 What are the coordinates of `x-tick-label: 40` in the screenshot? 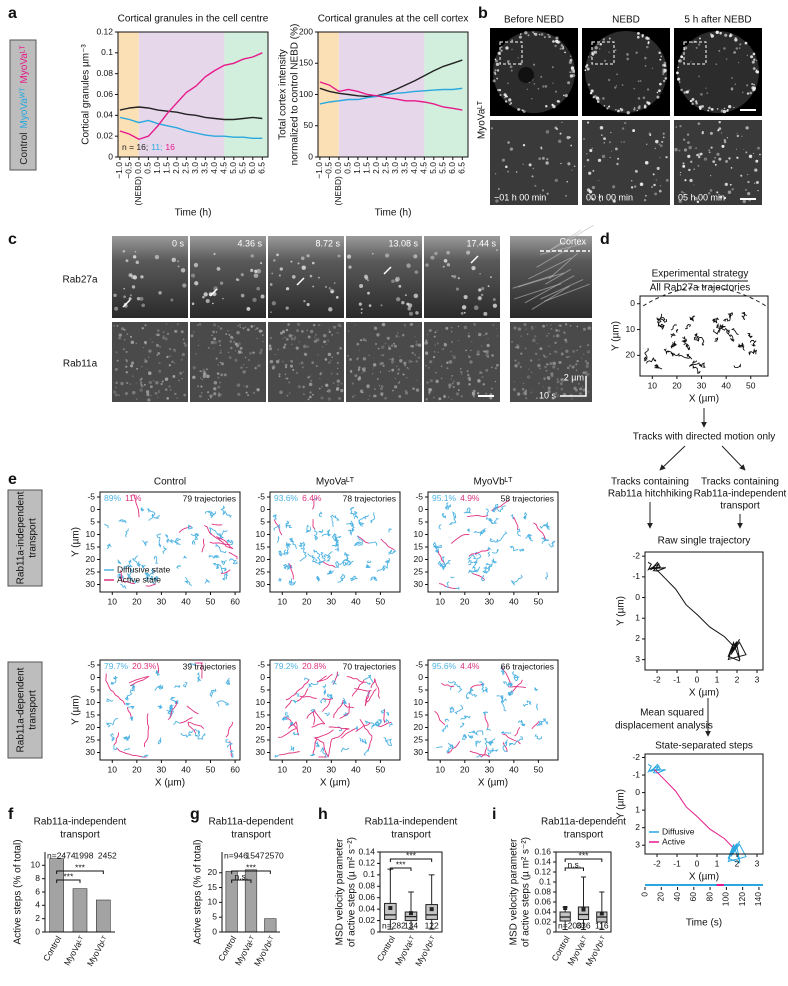 It's located at (356, 601).